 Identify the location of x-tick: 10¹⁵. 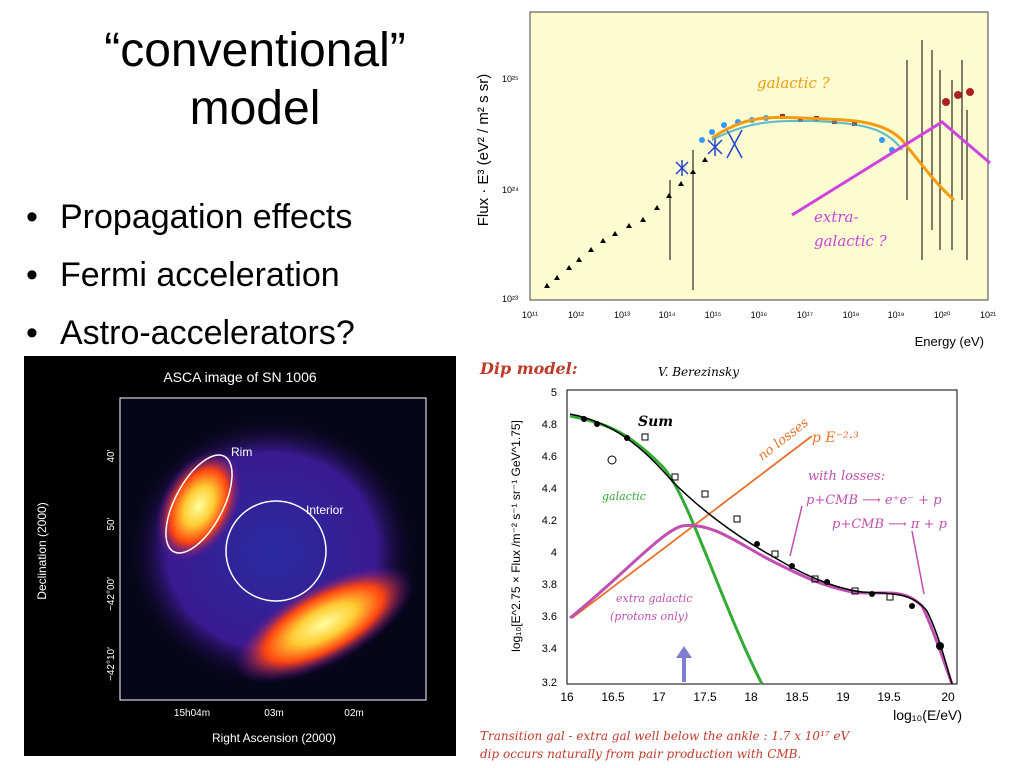
(713, 315).